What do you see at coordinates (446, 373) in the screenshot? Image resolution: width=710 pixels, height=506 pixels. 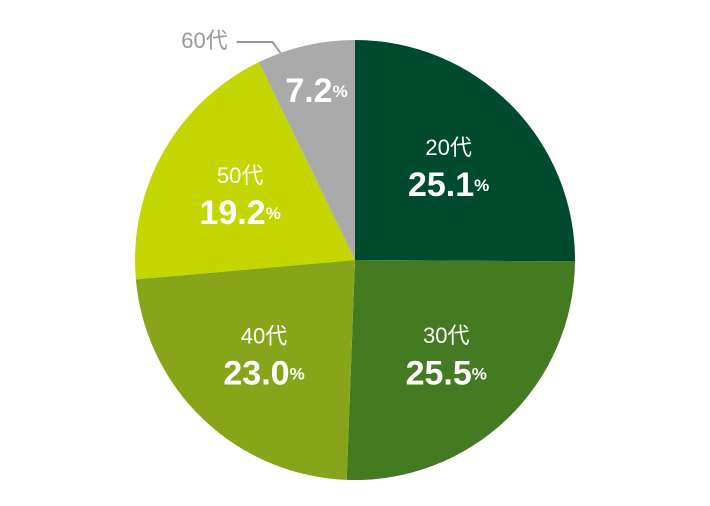 I see `value-label: 25.5%` at bounding box center [446, 373].